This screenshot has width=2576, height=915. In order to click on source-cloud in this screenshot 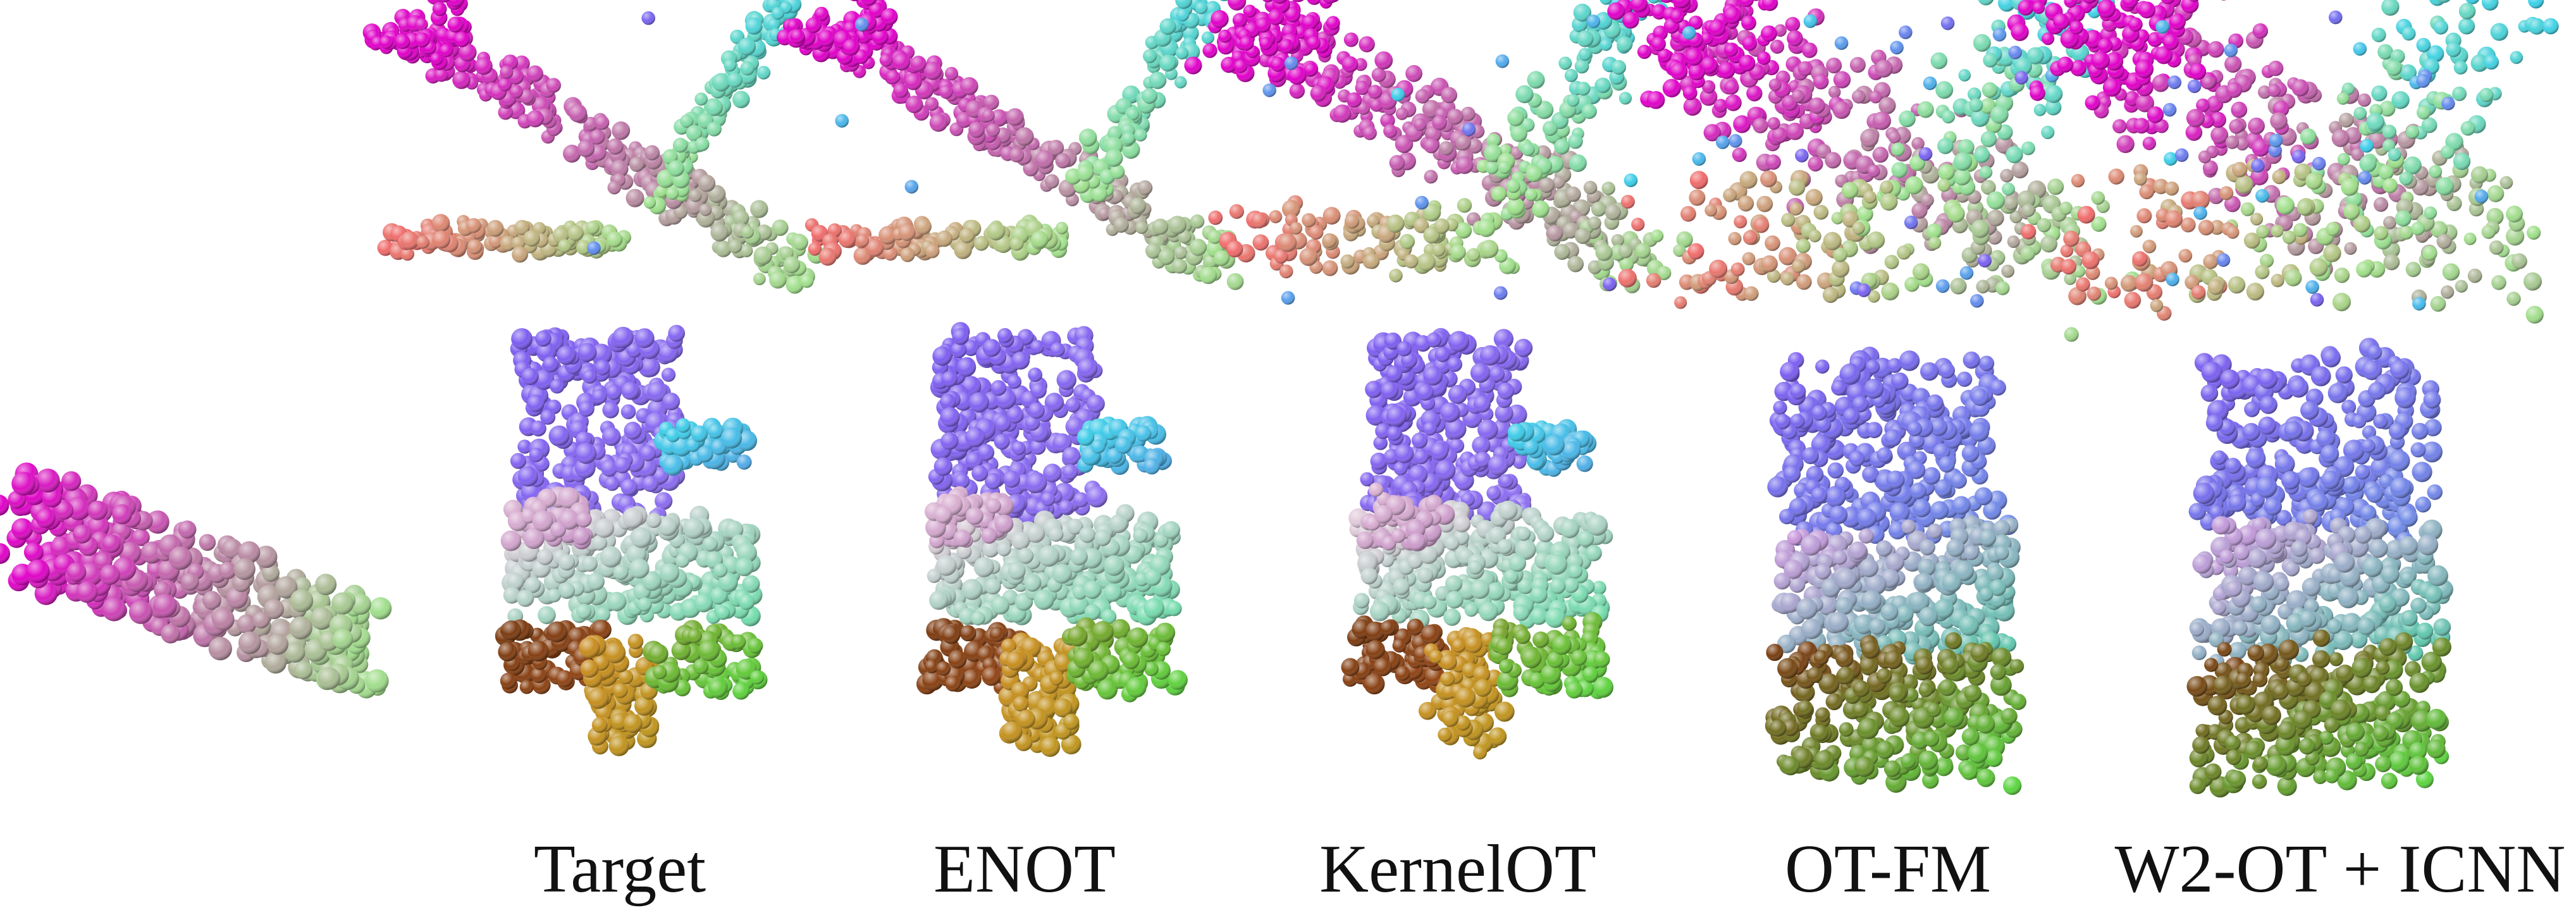, I will do `click(196, 580)`.